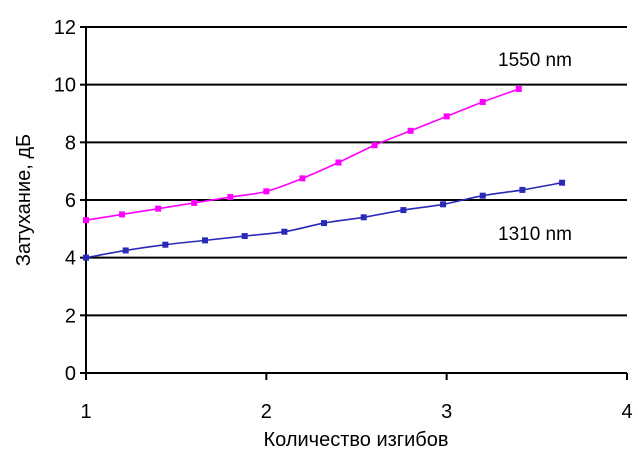 The height and width of the screenshot is (454, 638). Describe the element at coordinates (85, 412) in the screenshot. I see `x-tick-label: 1` at that location.